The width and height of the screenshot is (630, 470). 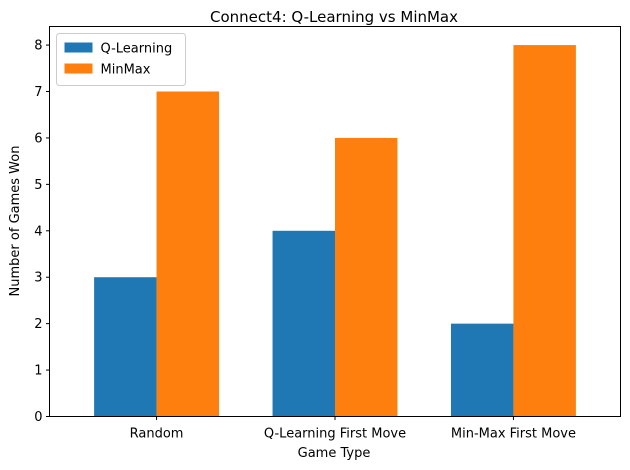 I want to click on y-axis: 0 1 2 3 4 5 6 7 8, so click(x=42, y=232).